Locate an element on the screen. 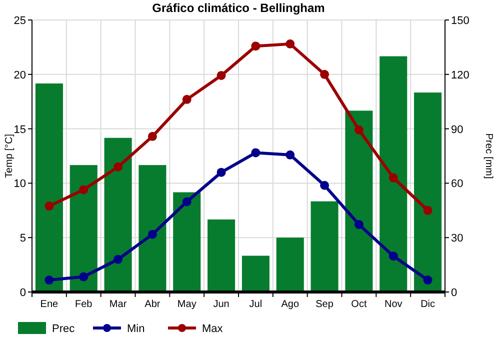 The image size is (500, 350). y2-tick-label: 120 is located at coordinates (460, 75).